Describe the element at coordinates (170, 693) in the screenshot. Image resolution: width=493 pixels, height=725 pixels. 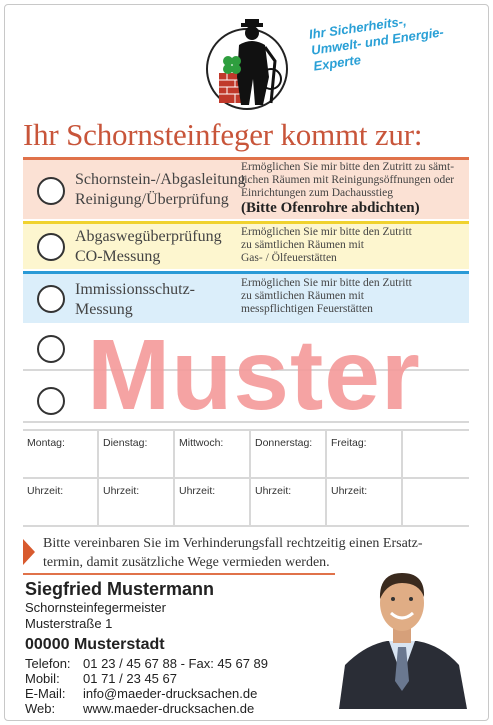
I see `email-link: info@maeder-drucksachen.de` at that location.